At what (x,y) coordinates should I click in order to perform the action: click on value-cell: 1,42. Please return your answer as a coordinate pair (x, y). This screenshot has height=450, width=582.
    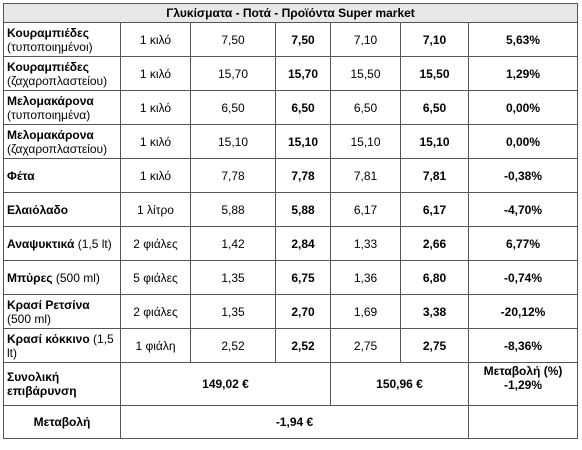
    Looking at the image, I should click on (233, 243).